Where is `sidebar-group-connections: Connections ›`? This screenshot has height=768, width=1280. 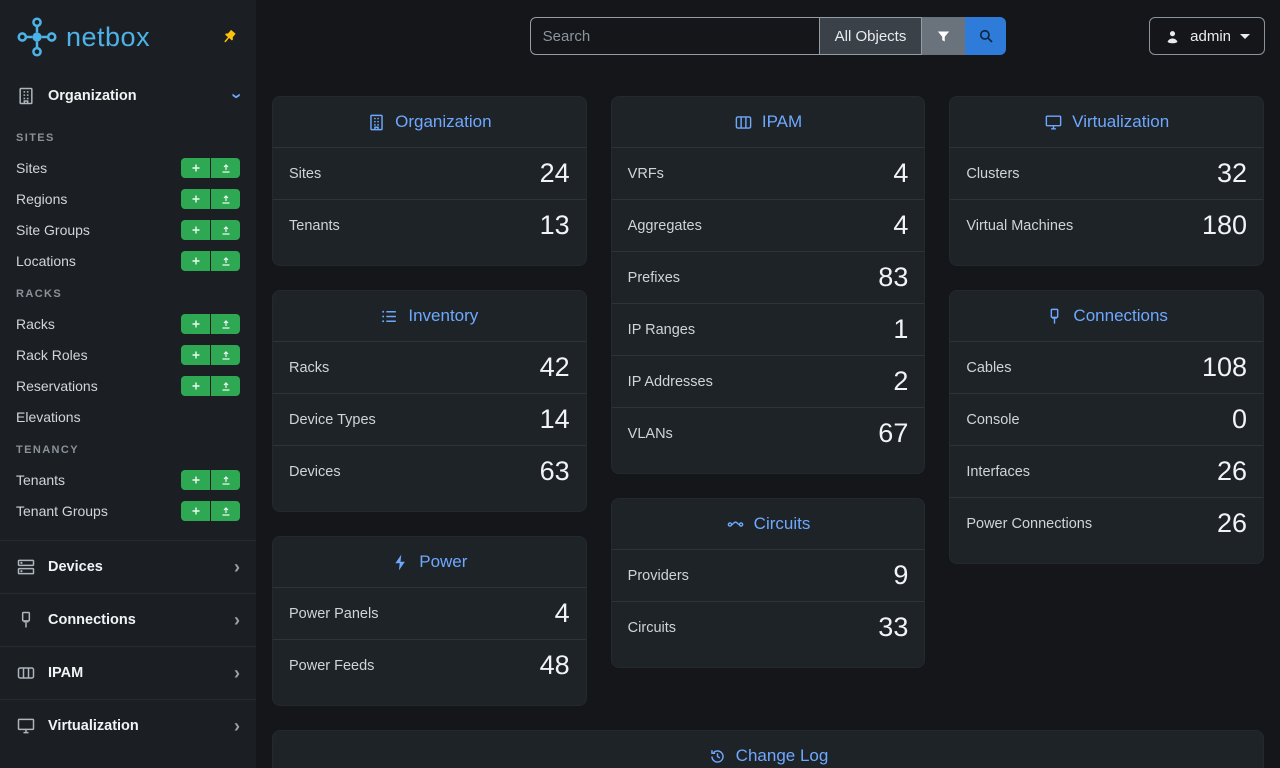
sidebar-group-connections: Connections › is located at coordinates (128, 619).